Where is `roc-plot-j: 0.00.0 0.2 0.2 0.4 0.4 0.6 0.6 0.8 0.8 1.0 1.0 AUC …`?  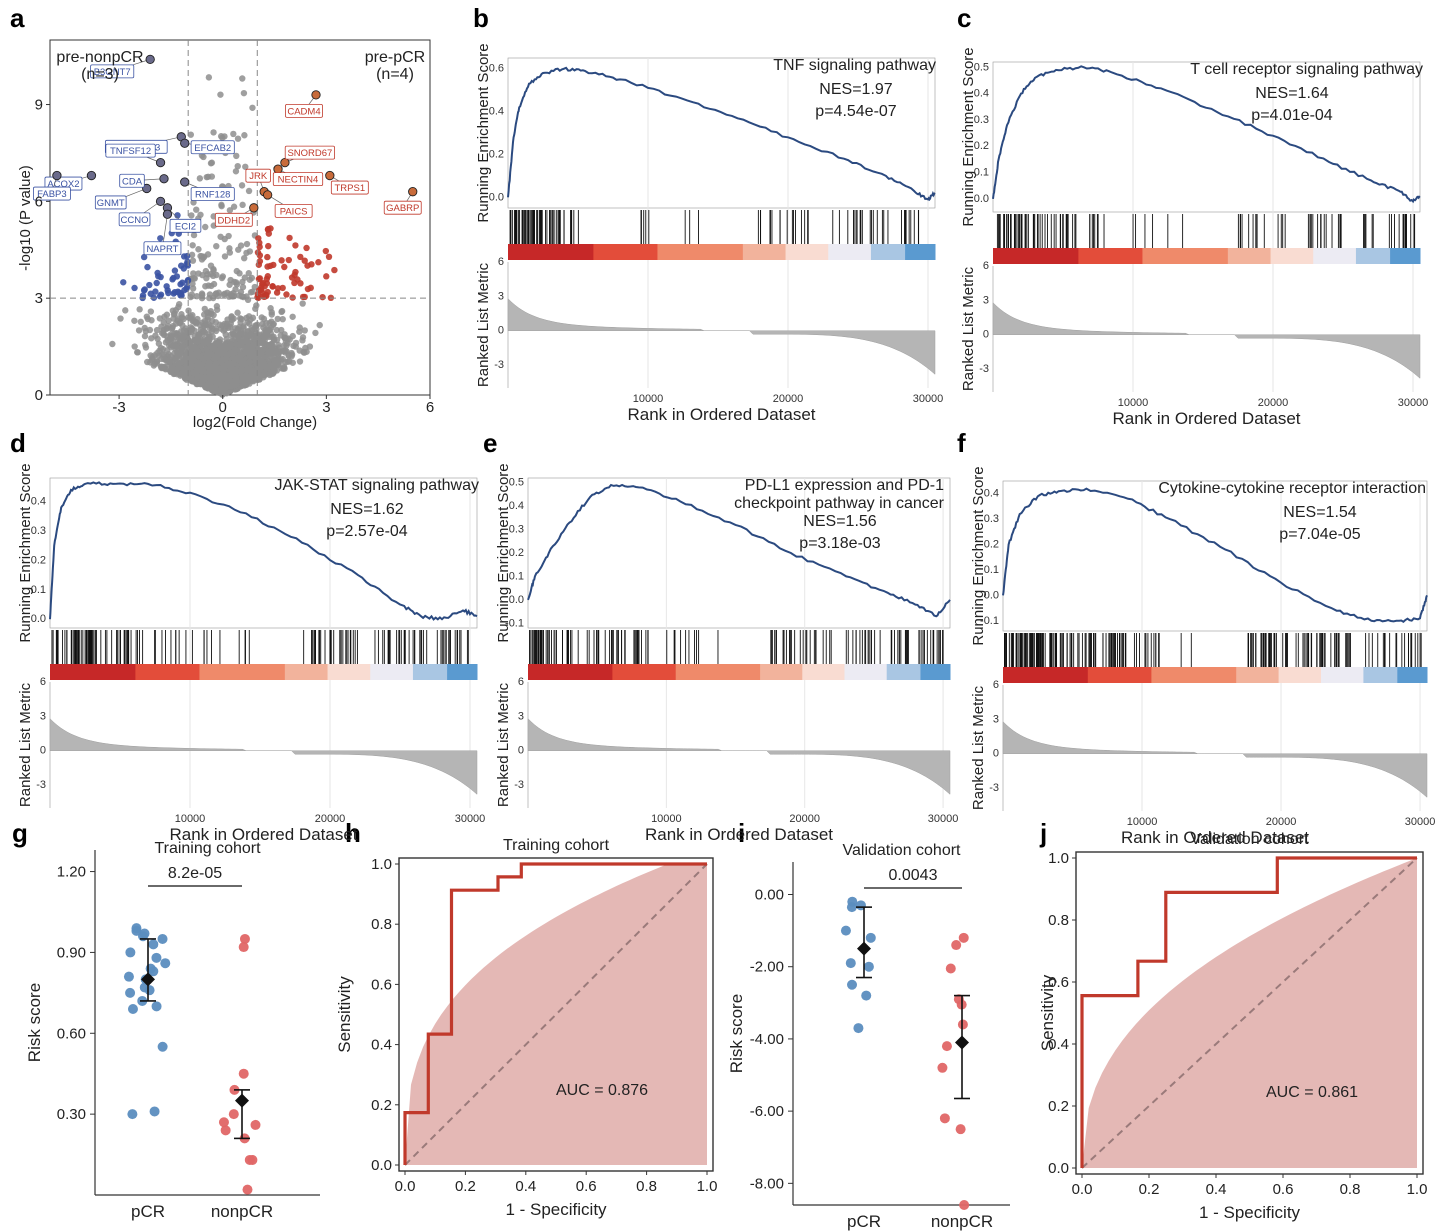 roc-plot-j: 0.00.0 0.2 0.2 0.4 0.4 0.6 0.6 0.8 0.8 1.0 1.0 AUC … is located at coordinates (1232, 1026).